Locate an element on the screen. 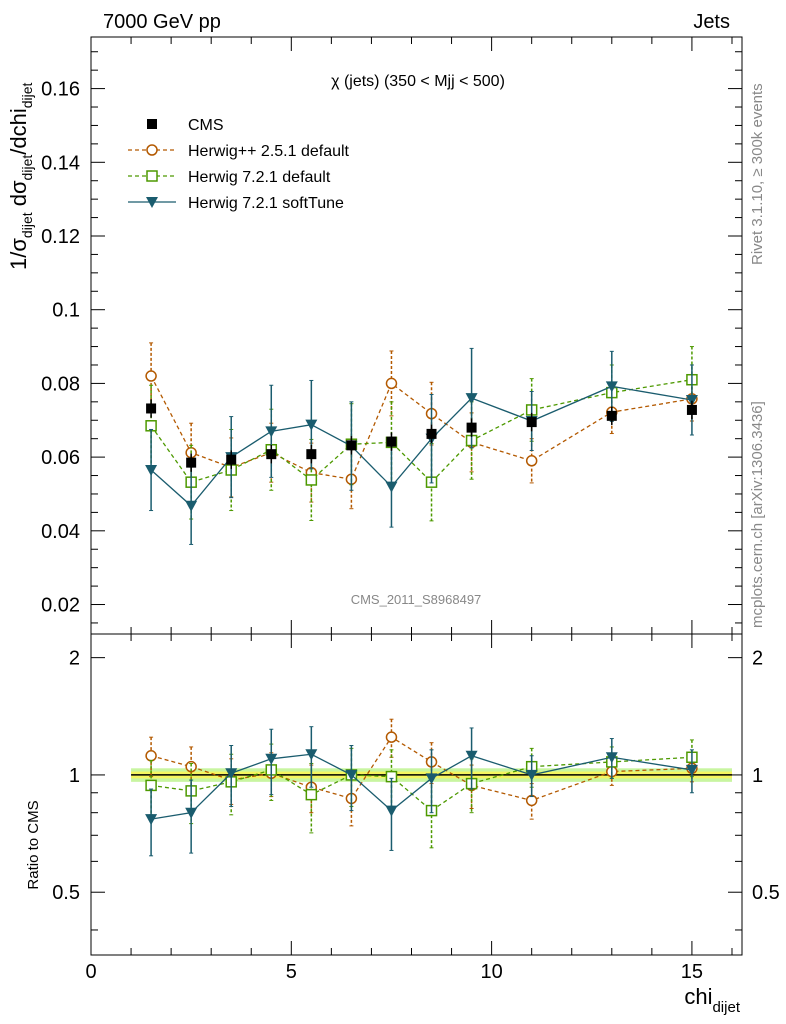 The height and width of the screenshot is (1024, 786). y-tick-label: 0.14 is located at coordinates (60, 163).